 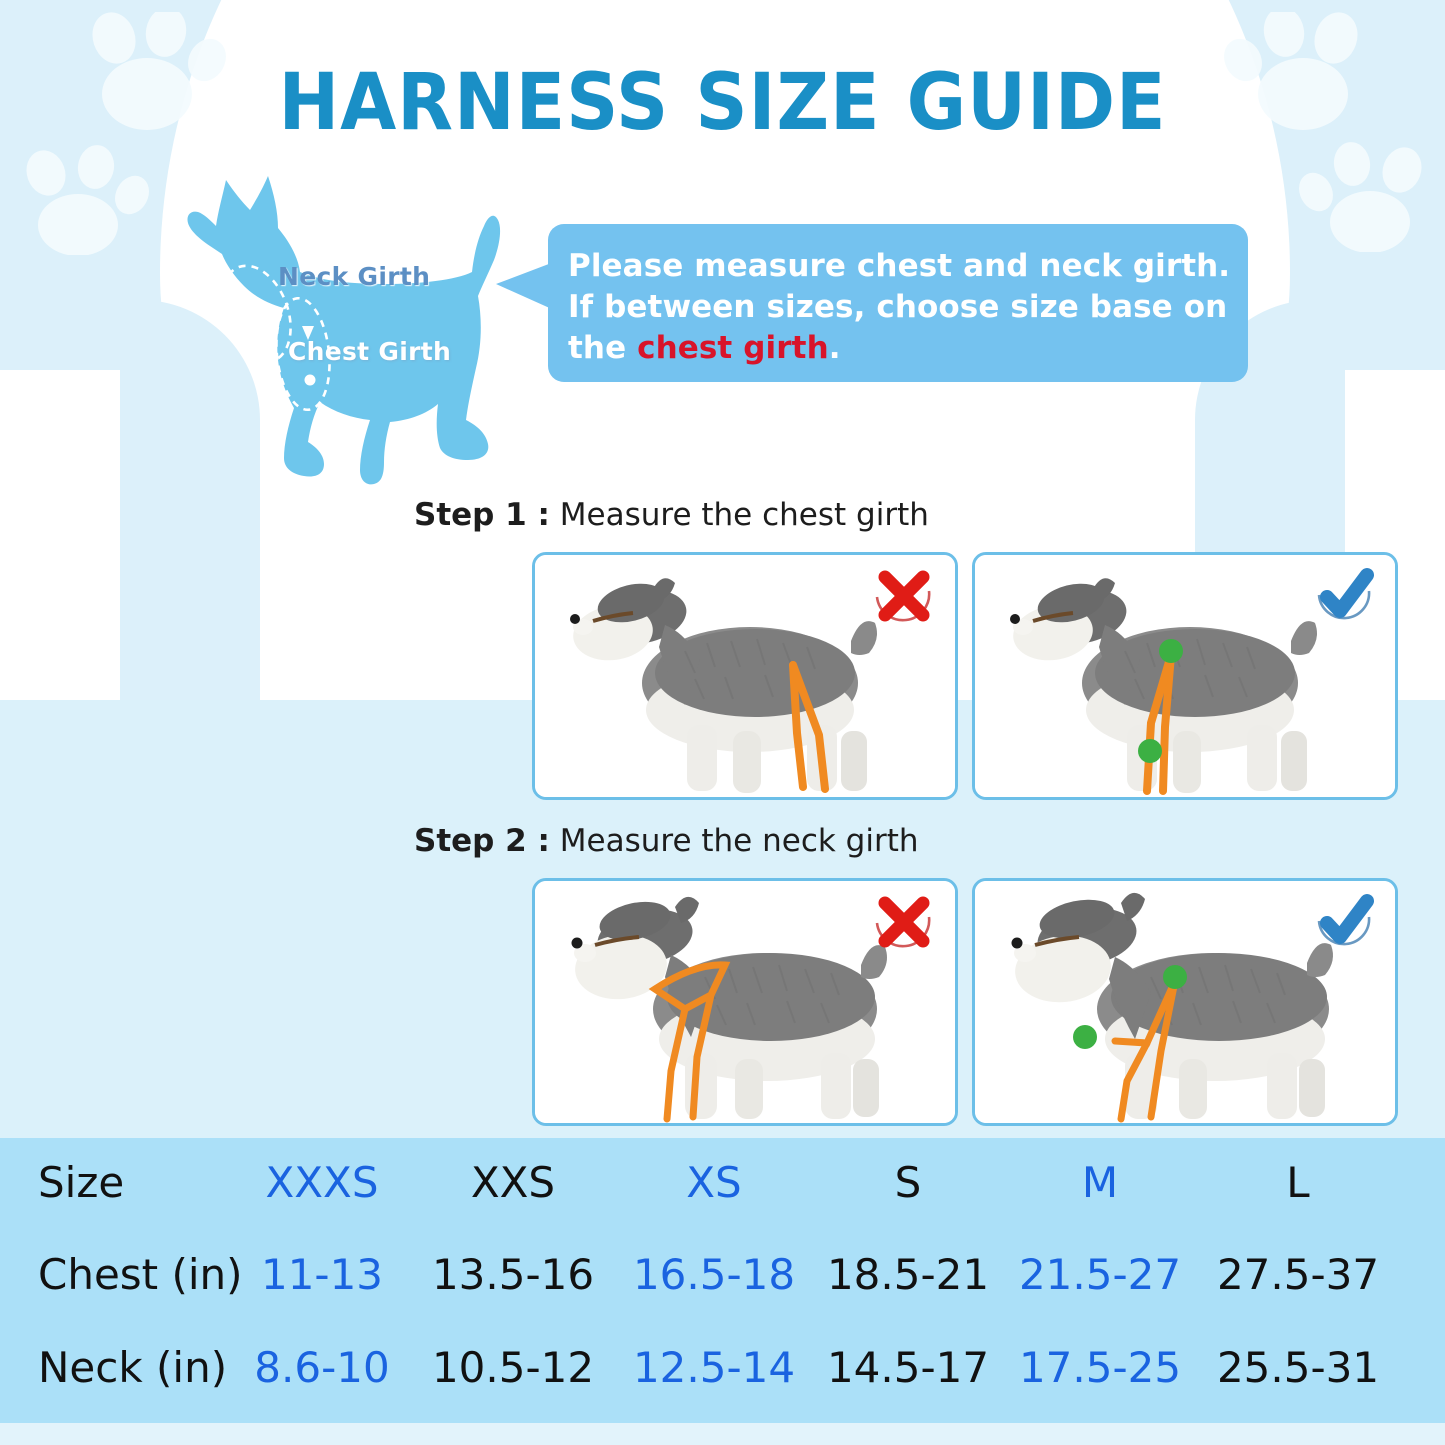 What do you see at coordinates (322, 1274) in the screenshot?
I see `chest-cell-xxxs: 11-13` at bounding box center [322, 1274].